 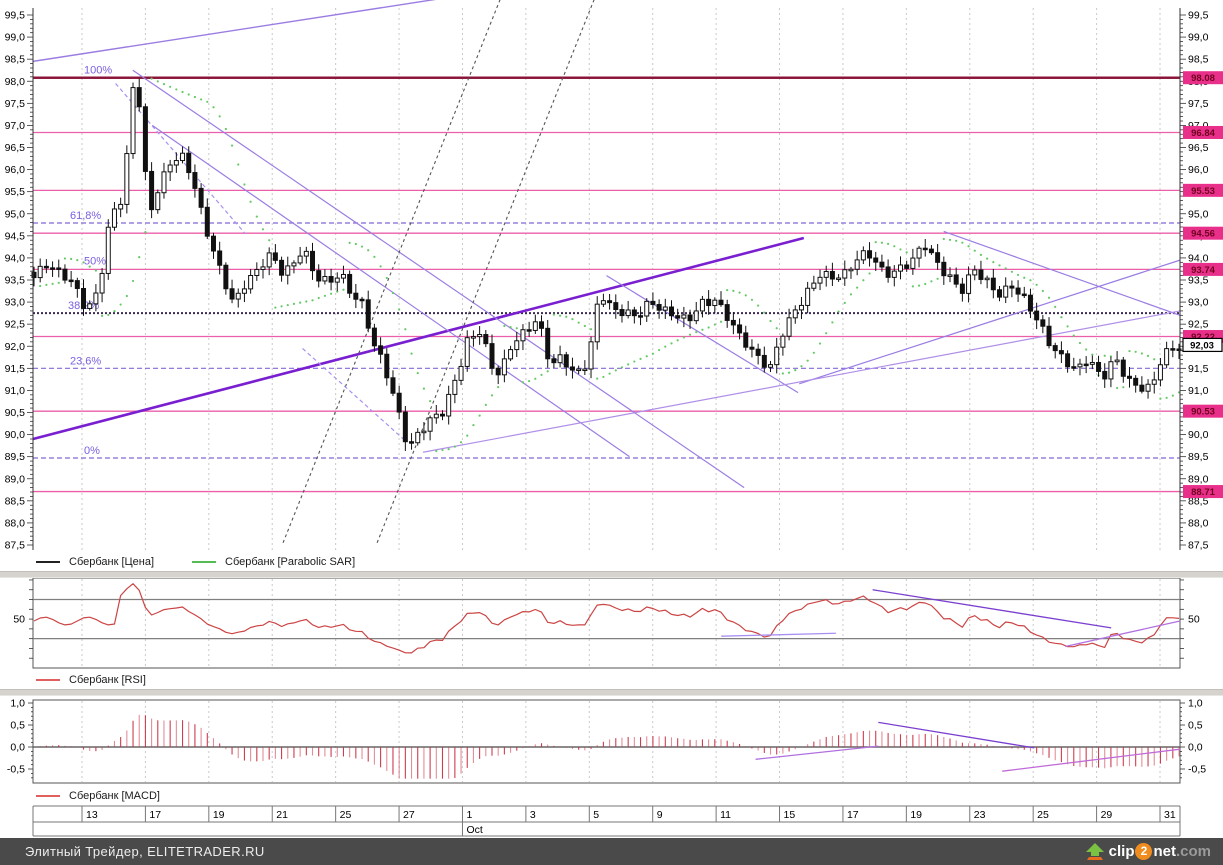 What do you see at coordinates (1203, 337) in the screenshot?
I see `svg-text: 92.22` at bounding box center [1203, 337].